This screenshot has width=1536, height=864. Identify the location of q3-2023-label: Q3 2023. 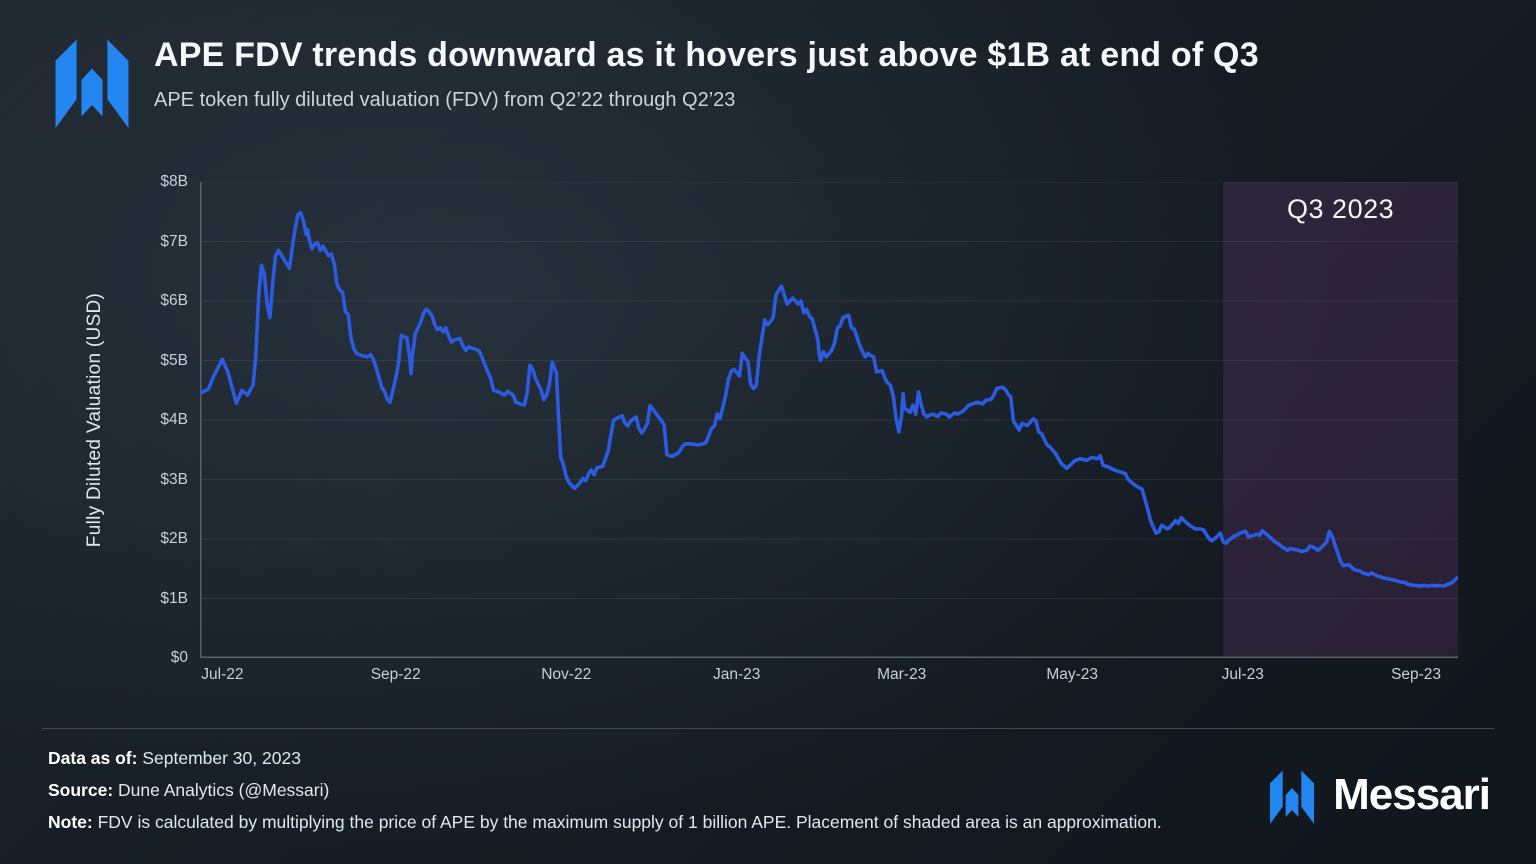
(1341, 209).